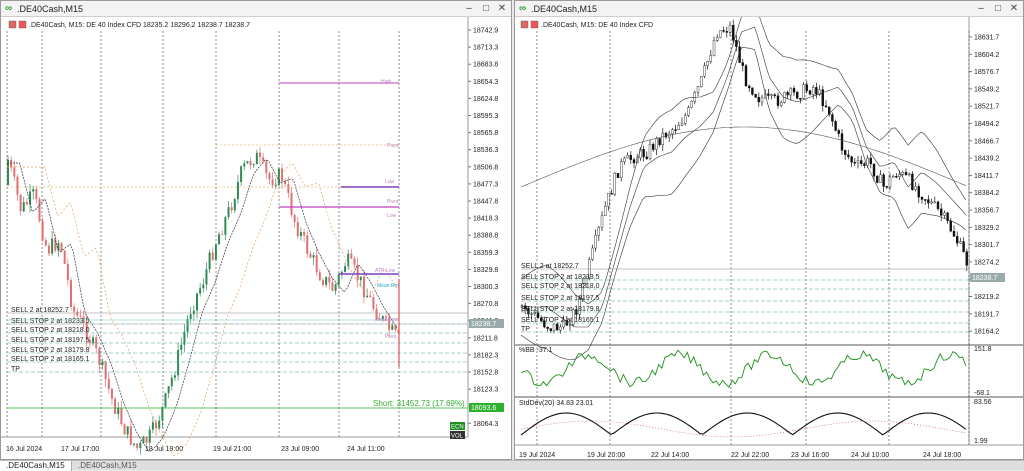 The image size is (1024, 471). I want to click on price-tick-label: 18439.2, so click(986, 159).